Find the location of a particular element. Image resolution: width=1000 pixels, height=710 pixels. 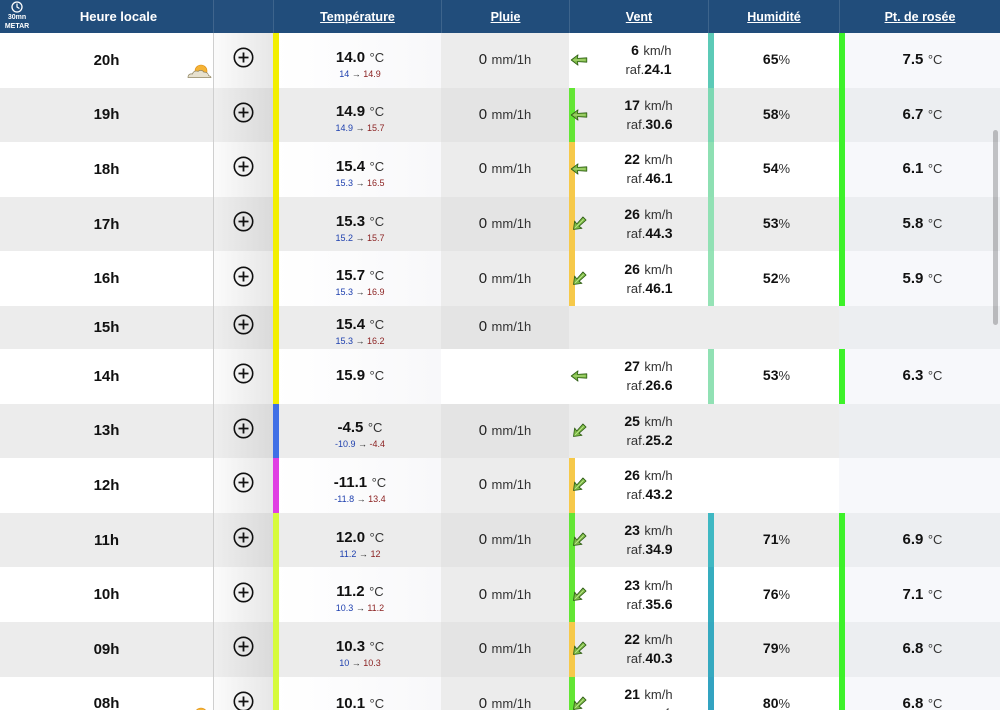

wind-gust-line: raf.34.9 is located at coordinates (648, 549).